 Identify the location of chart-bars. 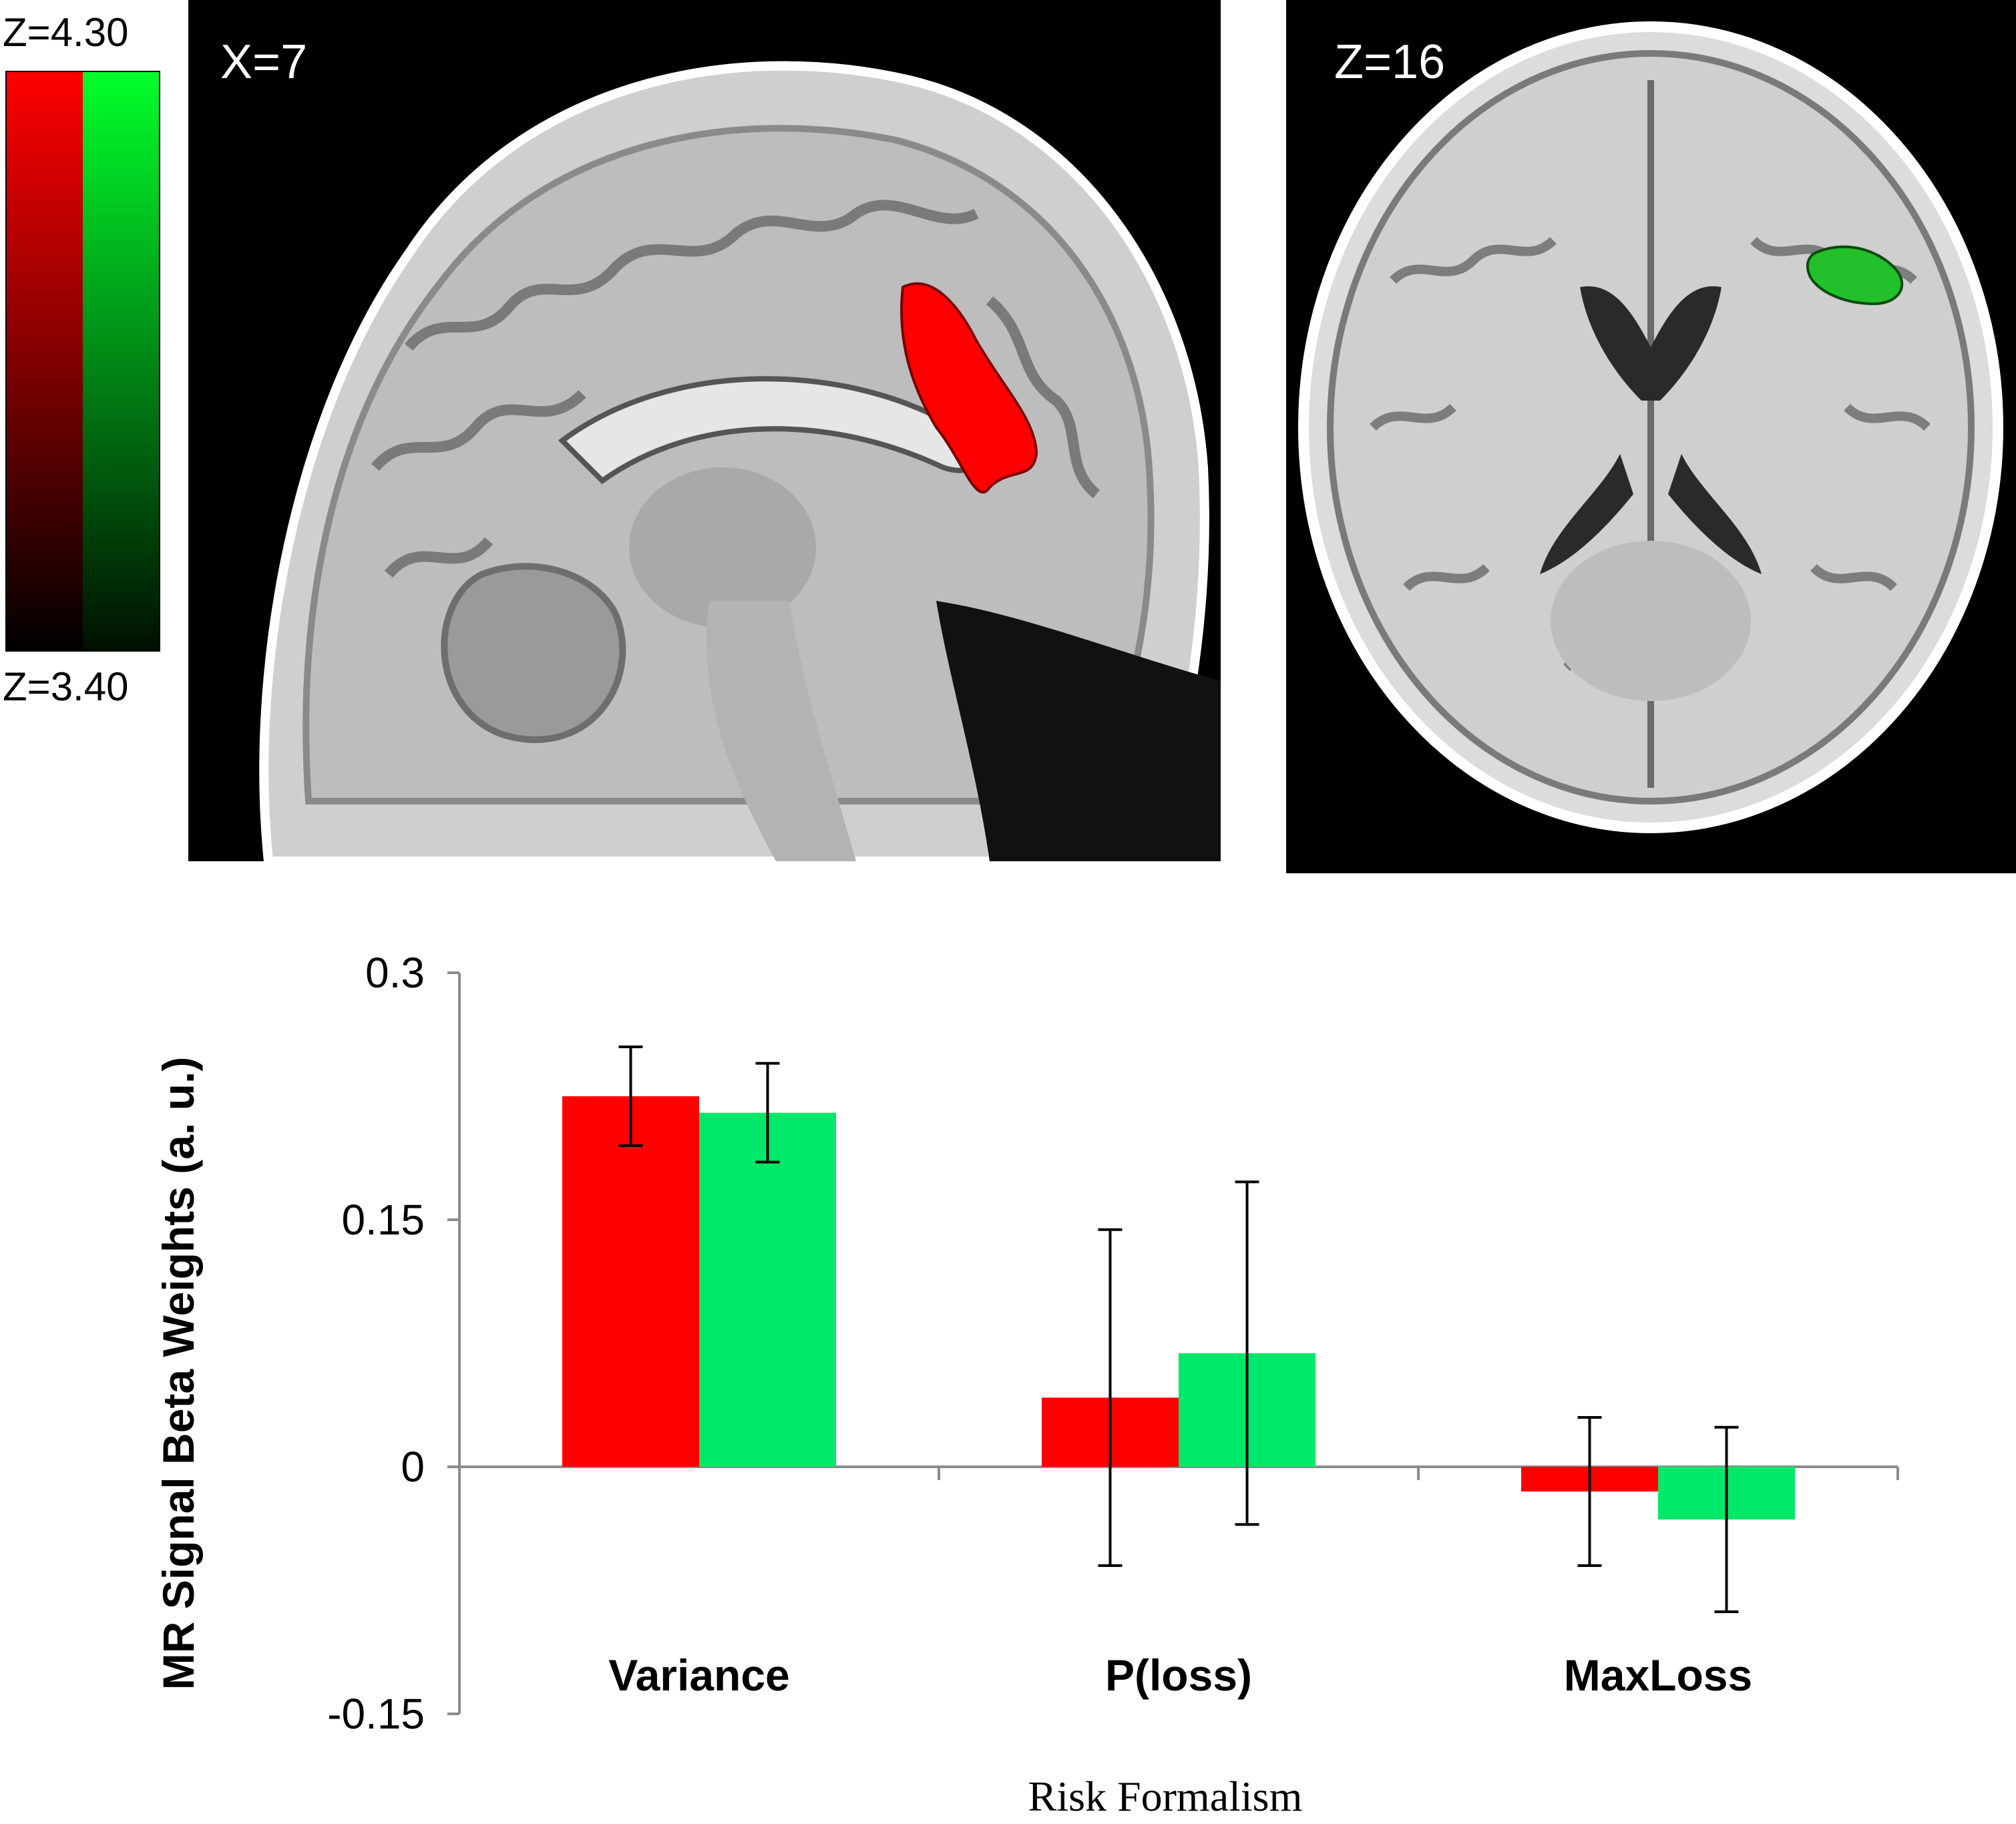
(1178, 1308).